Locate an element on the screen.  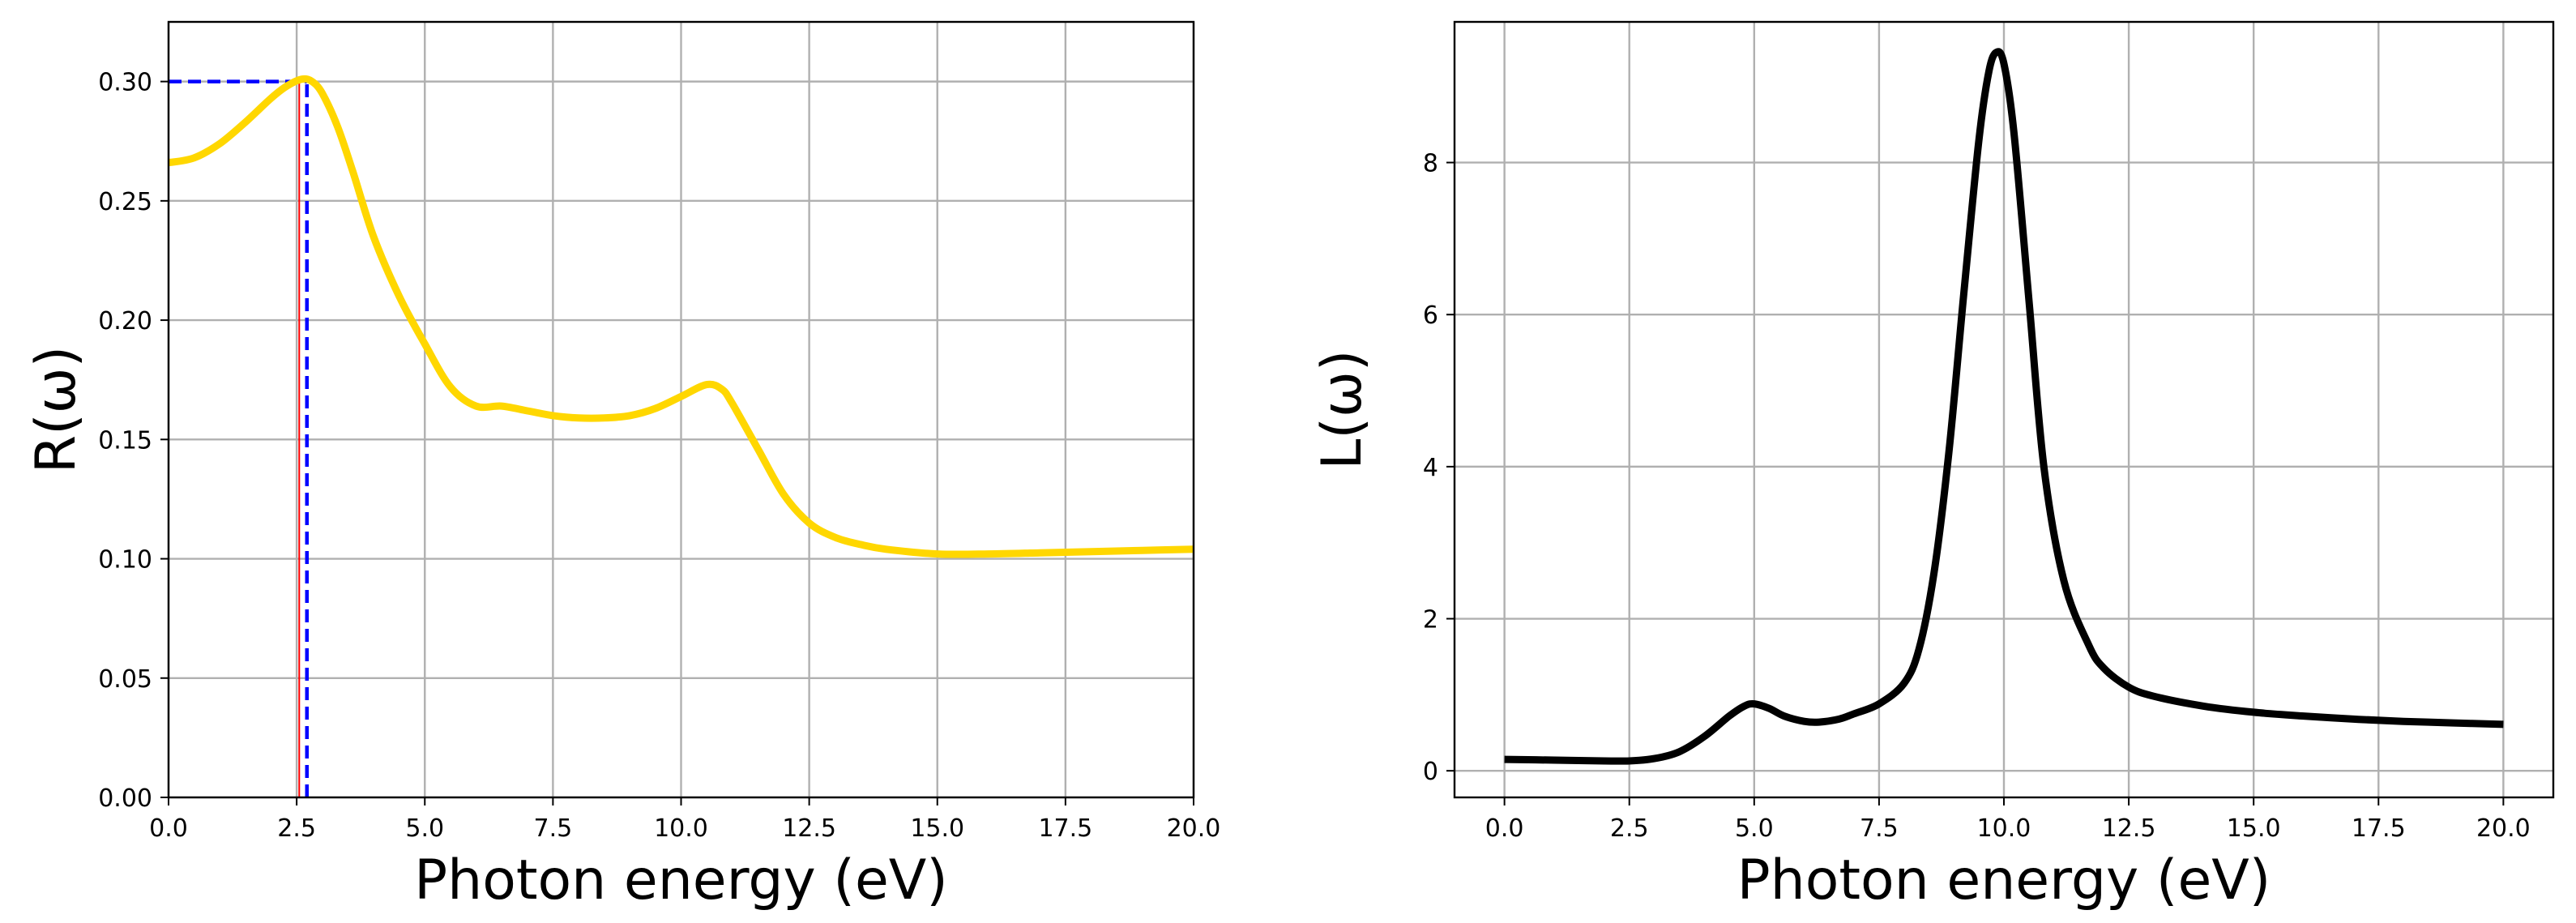
reflectivity-y-tick-label: 0.00 is located at coordinates (125, 798).